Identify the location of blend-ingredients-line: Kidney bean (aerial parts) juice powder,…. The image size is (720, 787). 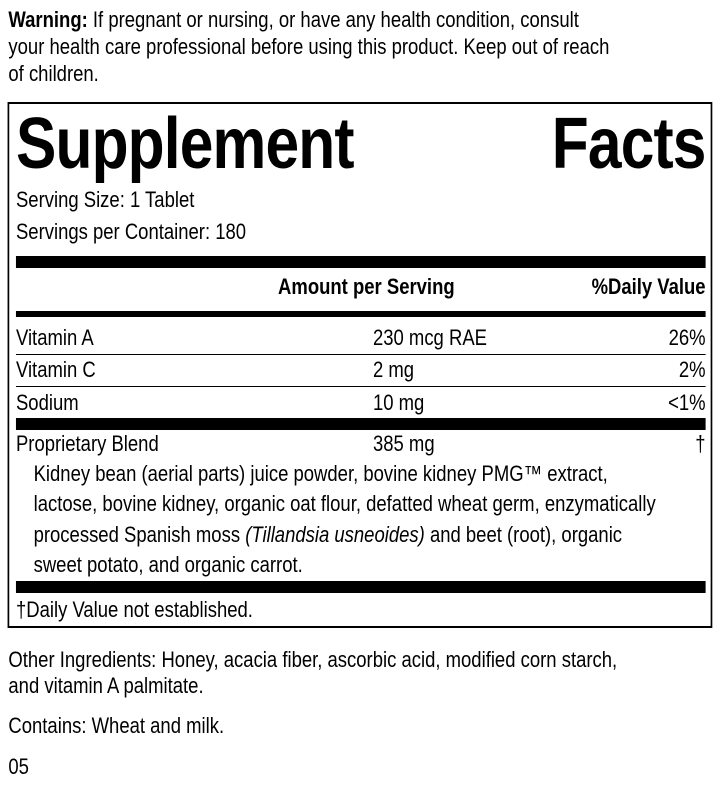
(320, 473).